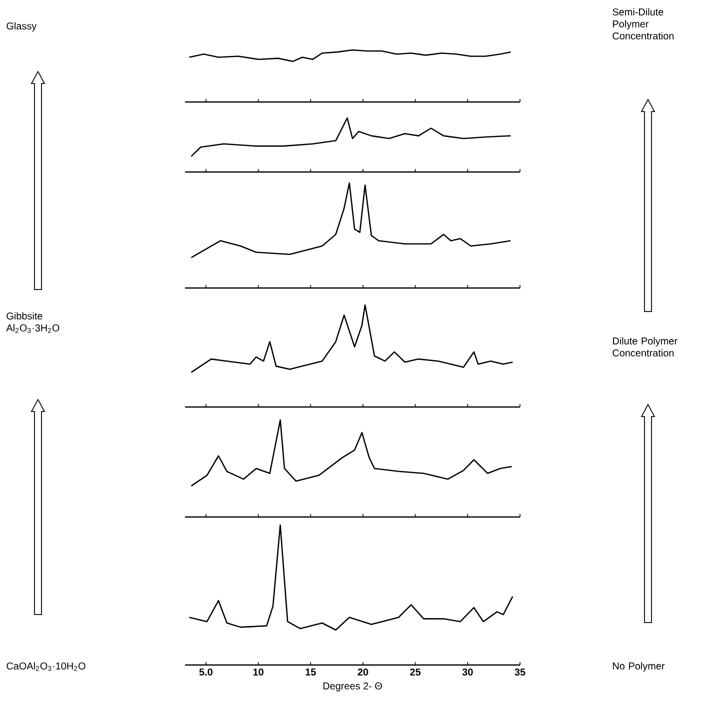 This screenshot has height=724, width=712. Describe the element at coordinates (643, 24) in the screenshot. I see `text: Semi-Dilute Polymer Concentration` at that location.